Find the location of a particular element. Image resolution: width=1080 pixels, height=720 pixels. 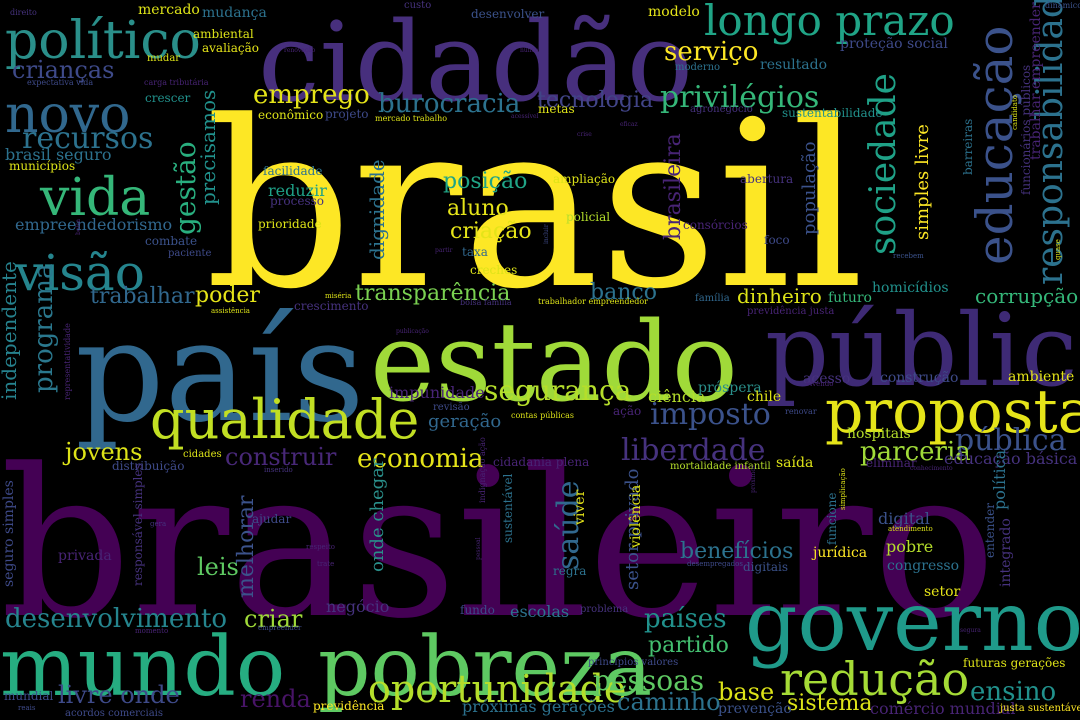

cloud-word: renovação is located at coordinates (300, 50).